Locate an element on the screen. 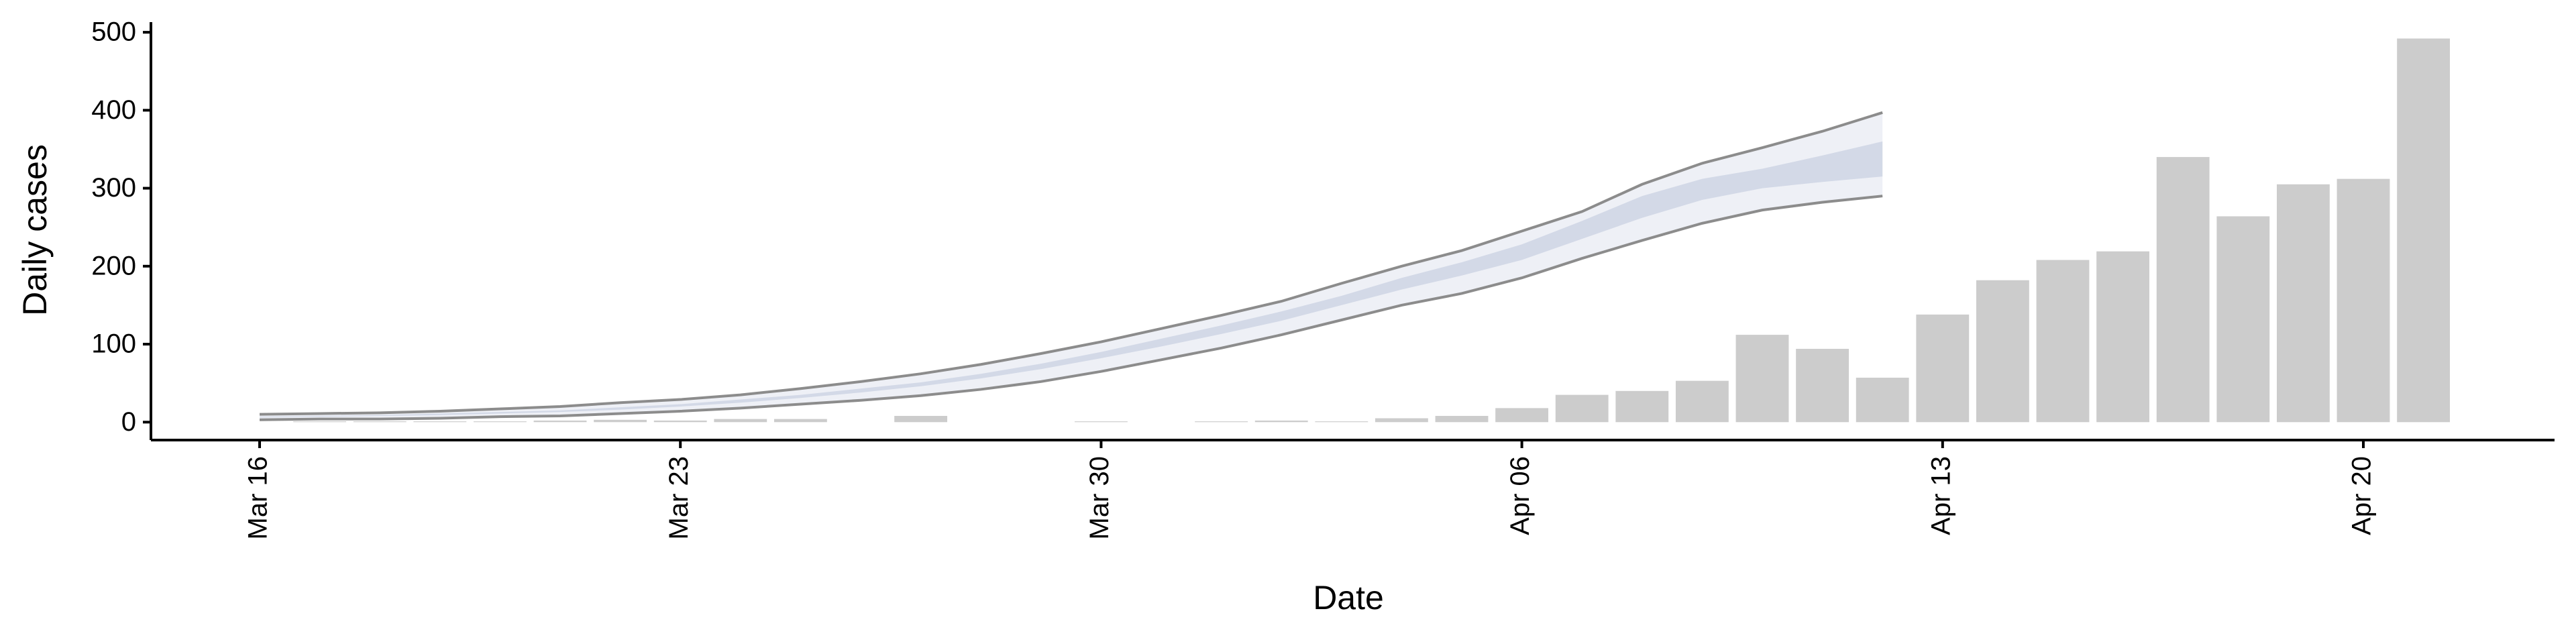 This screenshot has height=644, width=2576. y-tick-label: 0 is located at coordinates (128, 422).